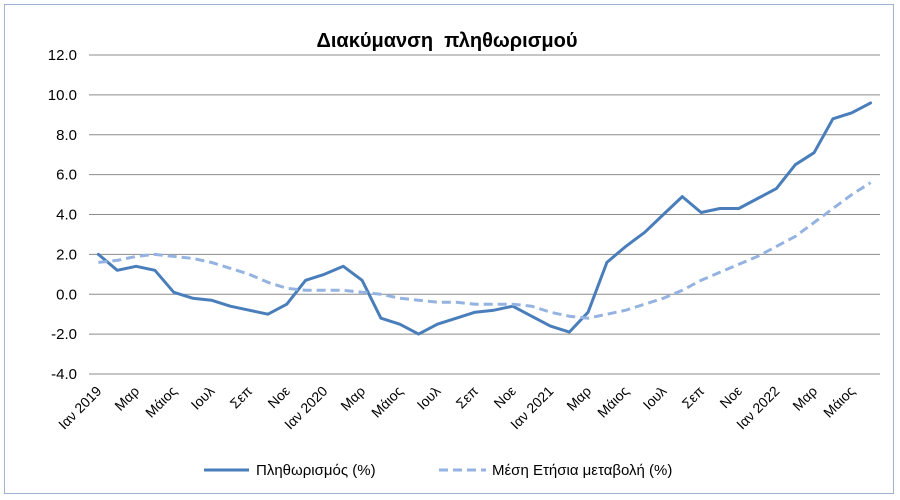 This screenshot has height=500, width=900. What do you see at coordinates (66, 254) in the screenshot?
I see `y-tick-label: 2.0` at bounding box center [66, 254].